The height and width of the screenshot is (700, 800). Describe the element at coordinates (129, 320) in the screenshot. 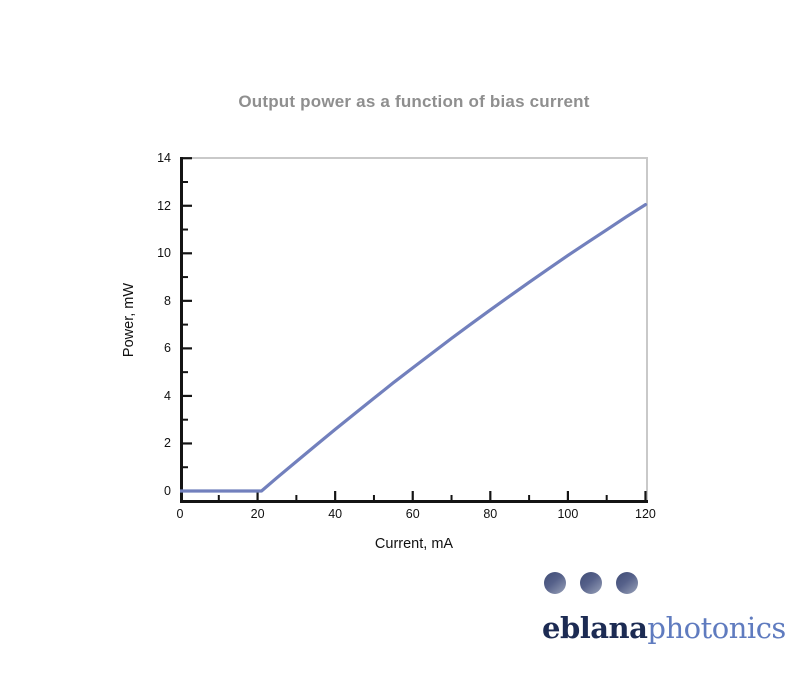

I see `y-axis-title: Power, mW` at that location.